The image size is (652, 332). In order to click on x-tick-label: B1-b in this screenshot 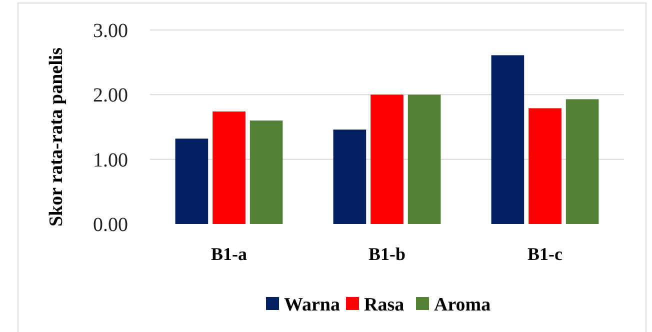, I will do `click(387, 254)`.